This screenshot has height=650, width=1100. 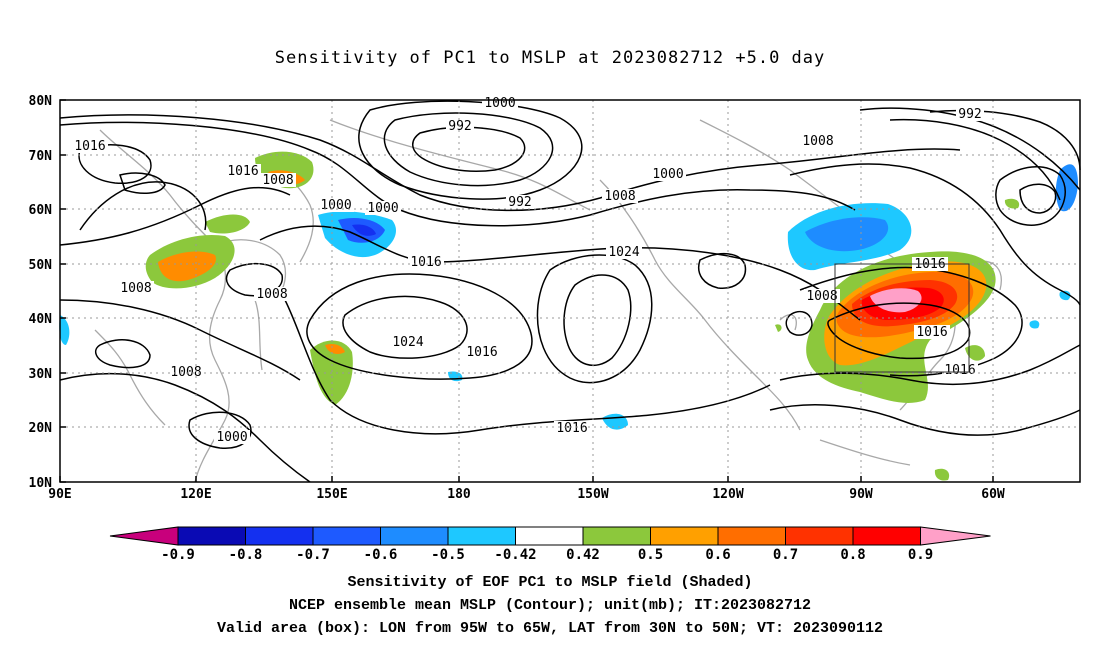 I want to click on colorbar-tick-label: 0.5, so click(x=650, y=555).